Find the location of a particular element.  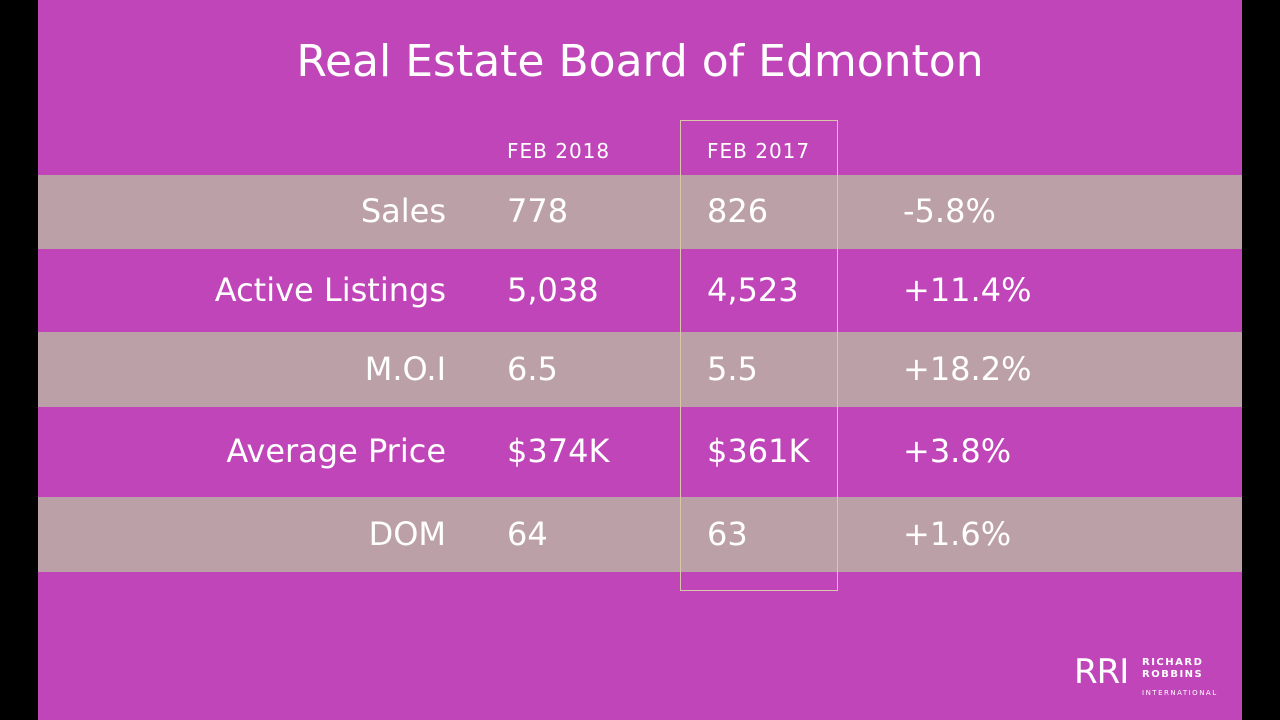

column-header: FEB 2018 is located at coordinates (559, 151).